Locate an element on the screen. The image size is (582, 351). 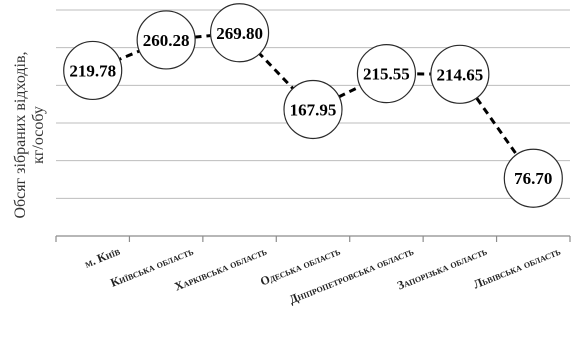
data-point: 214.65 is located at coordinates (460, 74).